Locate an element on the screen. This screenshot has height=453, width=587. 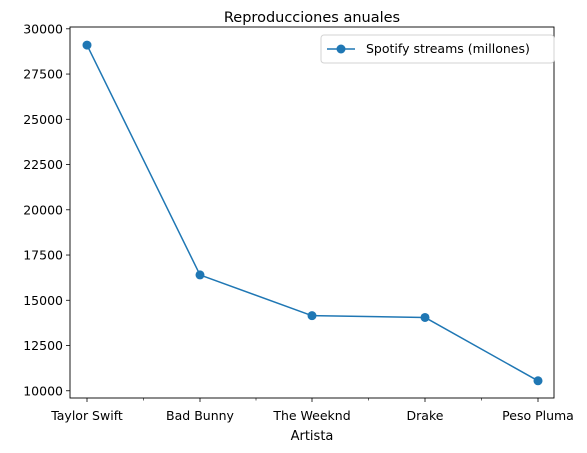
x-tick-label: Taylor Swift is located at coordinates (86, 415).